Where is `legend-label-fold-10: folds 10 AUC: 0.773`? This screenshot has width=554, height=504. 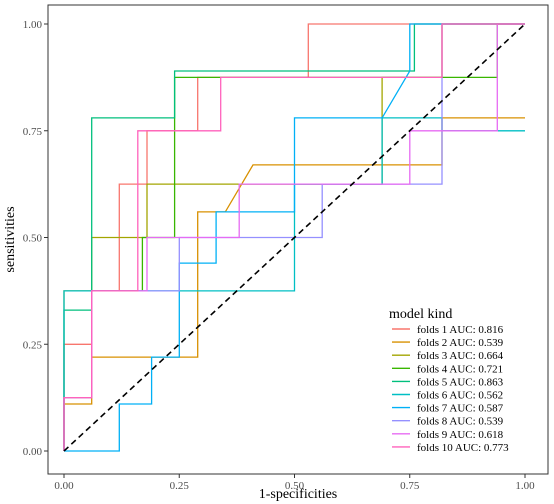
legend-label-fold-10: folds 10 AUC: 0.773 is located at coordinates (463, 448).